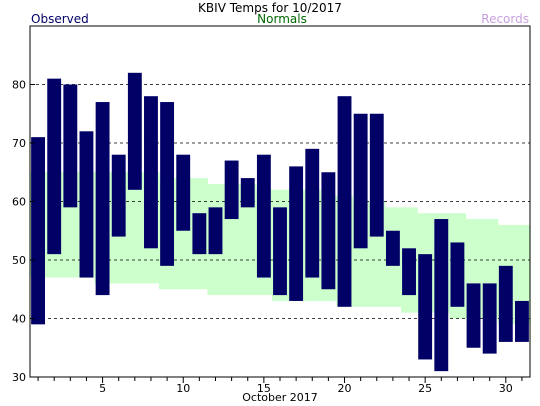 Image resolution: width=540 pixels, height=406 pixels. Describe the element at coordinates (270, 8) in the screenshot. I see `chart-title: KBIV Temps for 10/2017` at that location.